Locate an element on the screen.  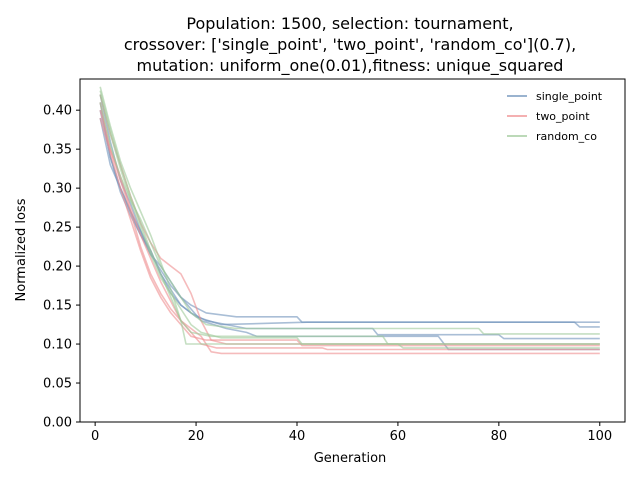
y-axis-ticks: 0.00 0.05 0.10 0.15 0.20 0.25 0.30 0.35 0.40 is located at coordinates (61, 267).